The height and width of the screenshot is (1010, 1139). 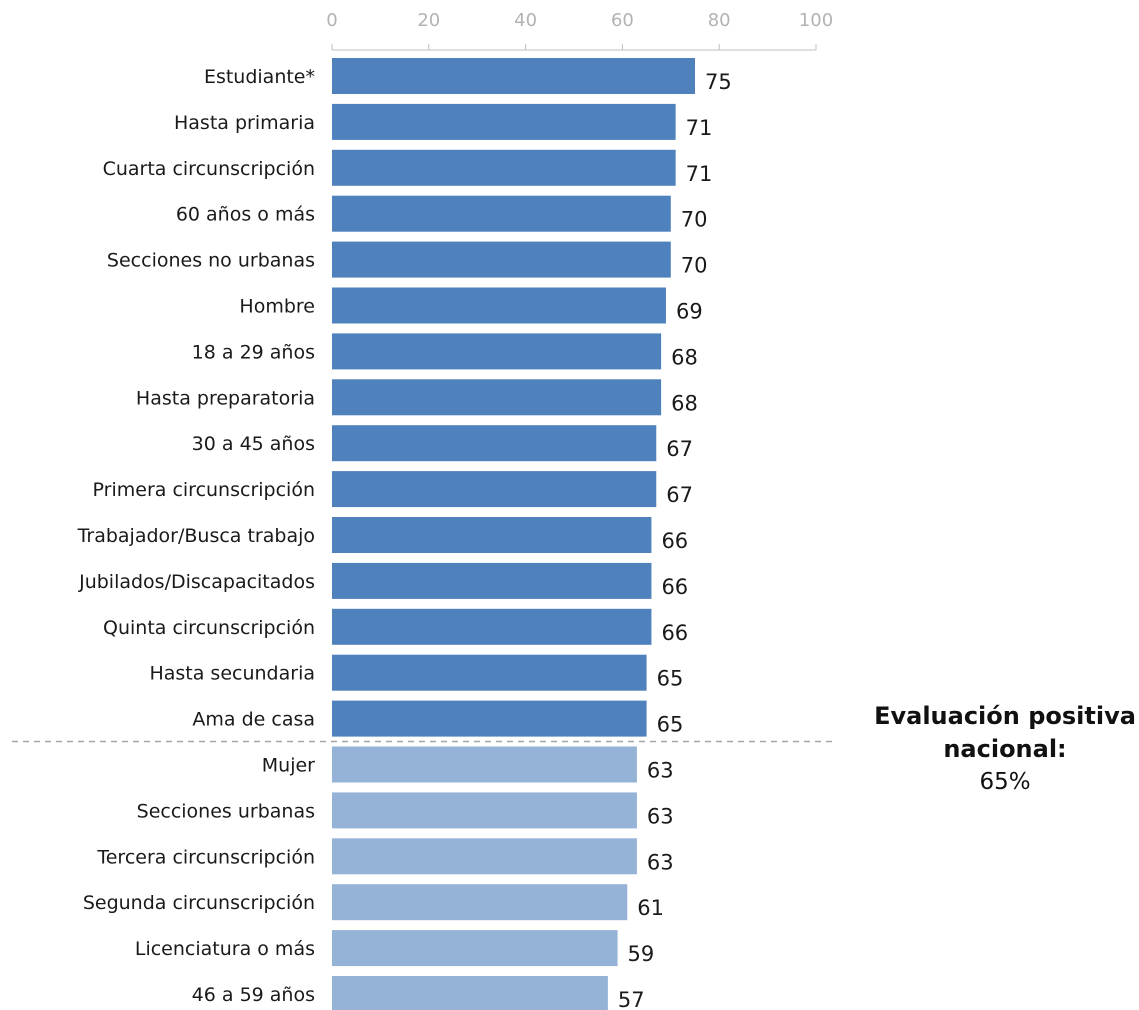 I want to click on category-label: Estudiante*, so click(x=259, y=77).